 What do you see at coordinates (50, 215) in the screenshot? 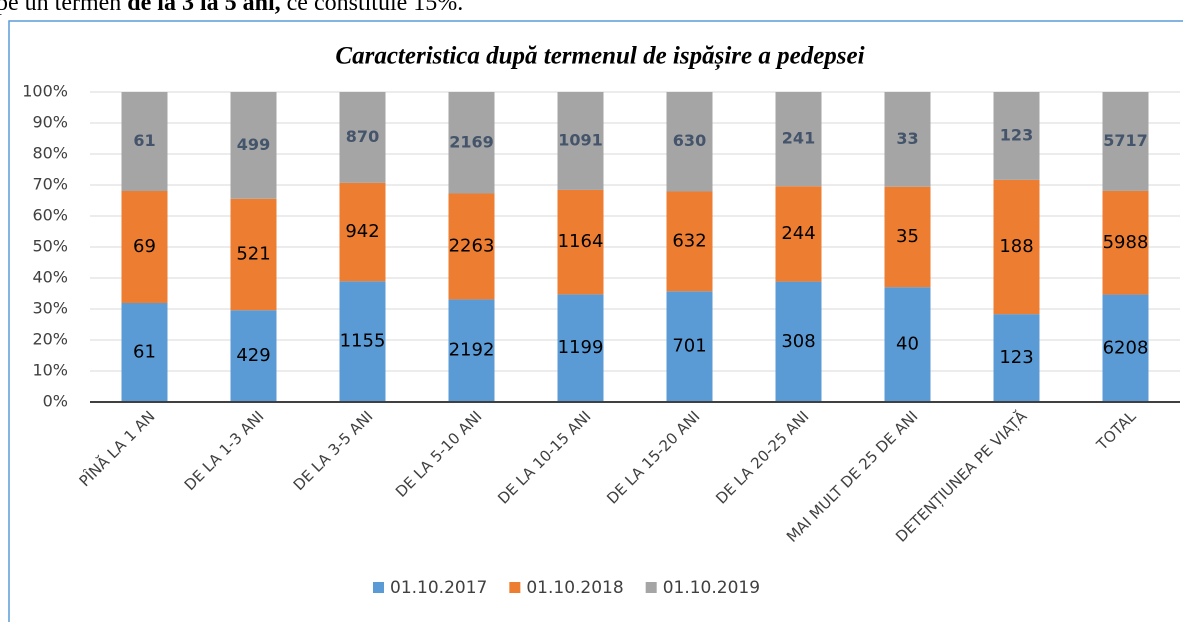
I see `y-tick-label: 60%` at bounding box center [50, 215].